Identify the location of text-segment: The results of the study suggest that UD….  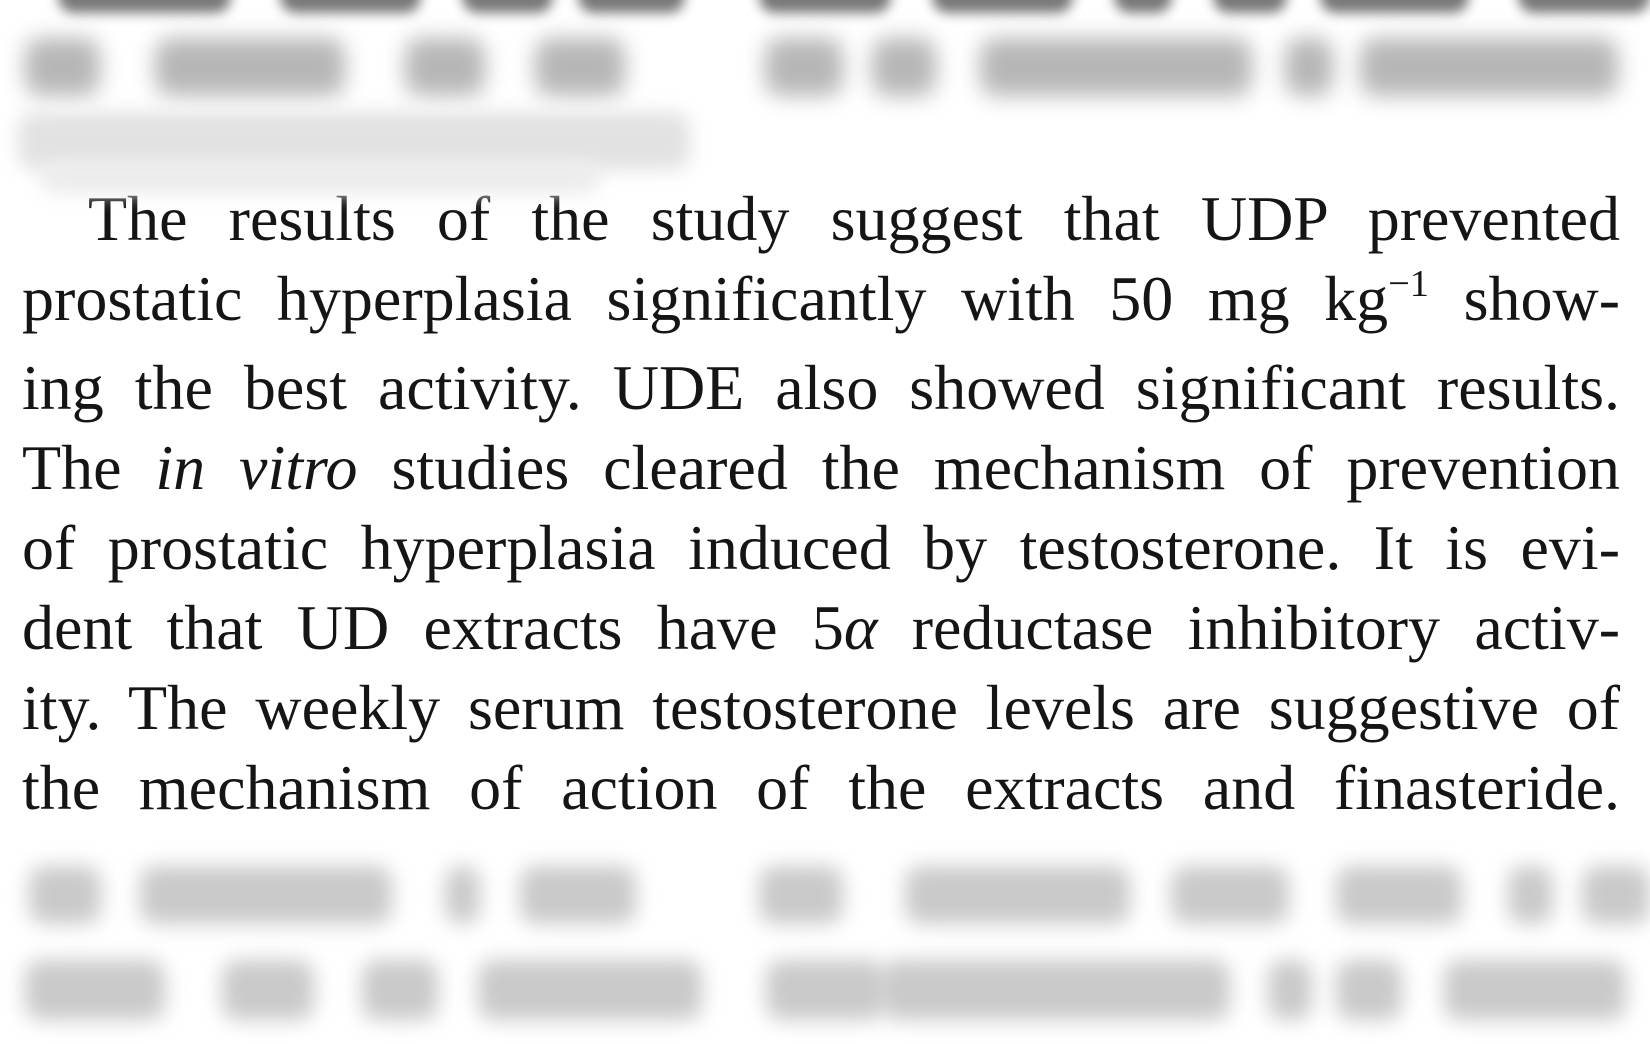
(854, 218).